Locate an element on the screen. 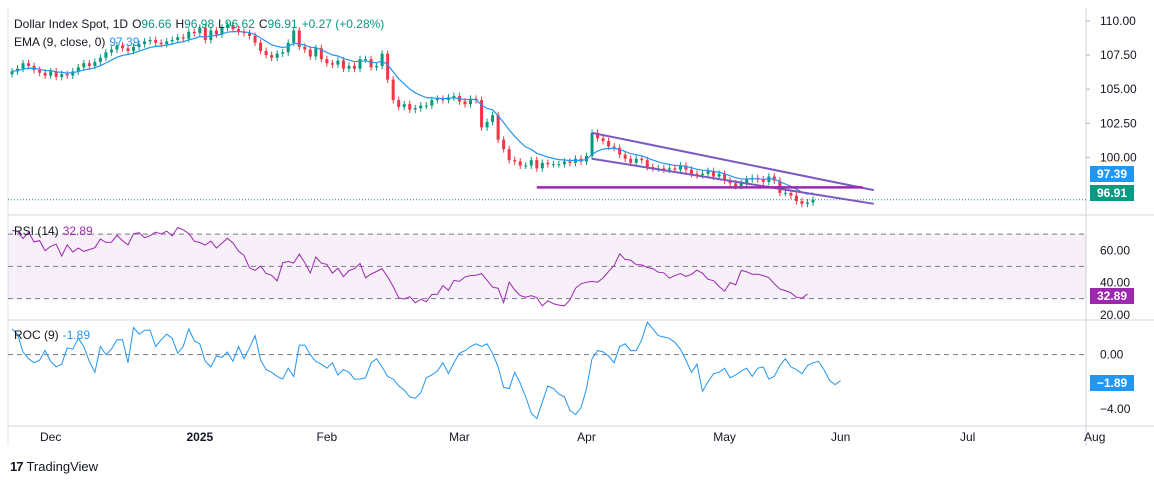  time-tick-label: May is located at coordinates (724, 437).